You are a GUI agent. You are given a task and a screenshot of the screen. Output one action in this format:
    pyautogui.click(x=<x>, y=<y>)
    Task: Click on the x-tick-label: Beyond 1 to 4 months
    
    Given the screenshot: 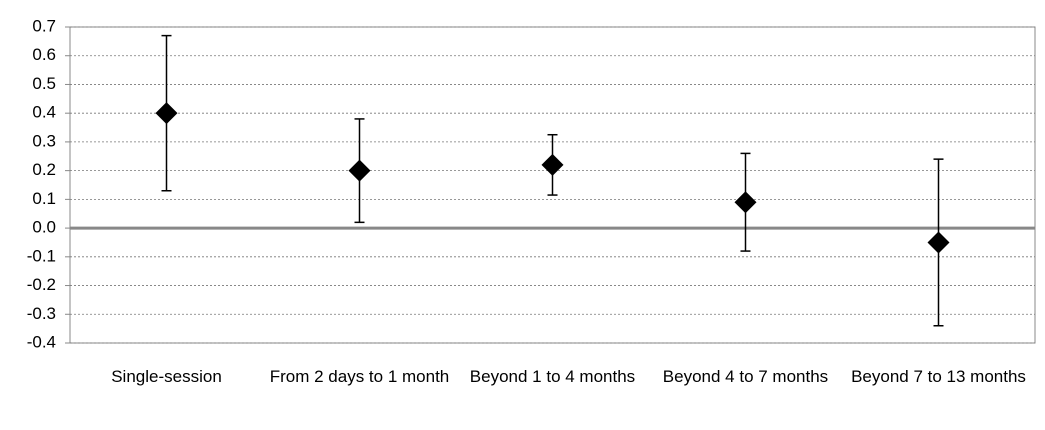 What is the action you would take?
    pyautogui.click(x=552, y=376)
    